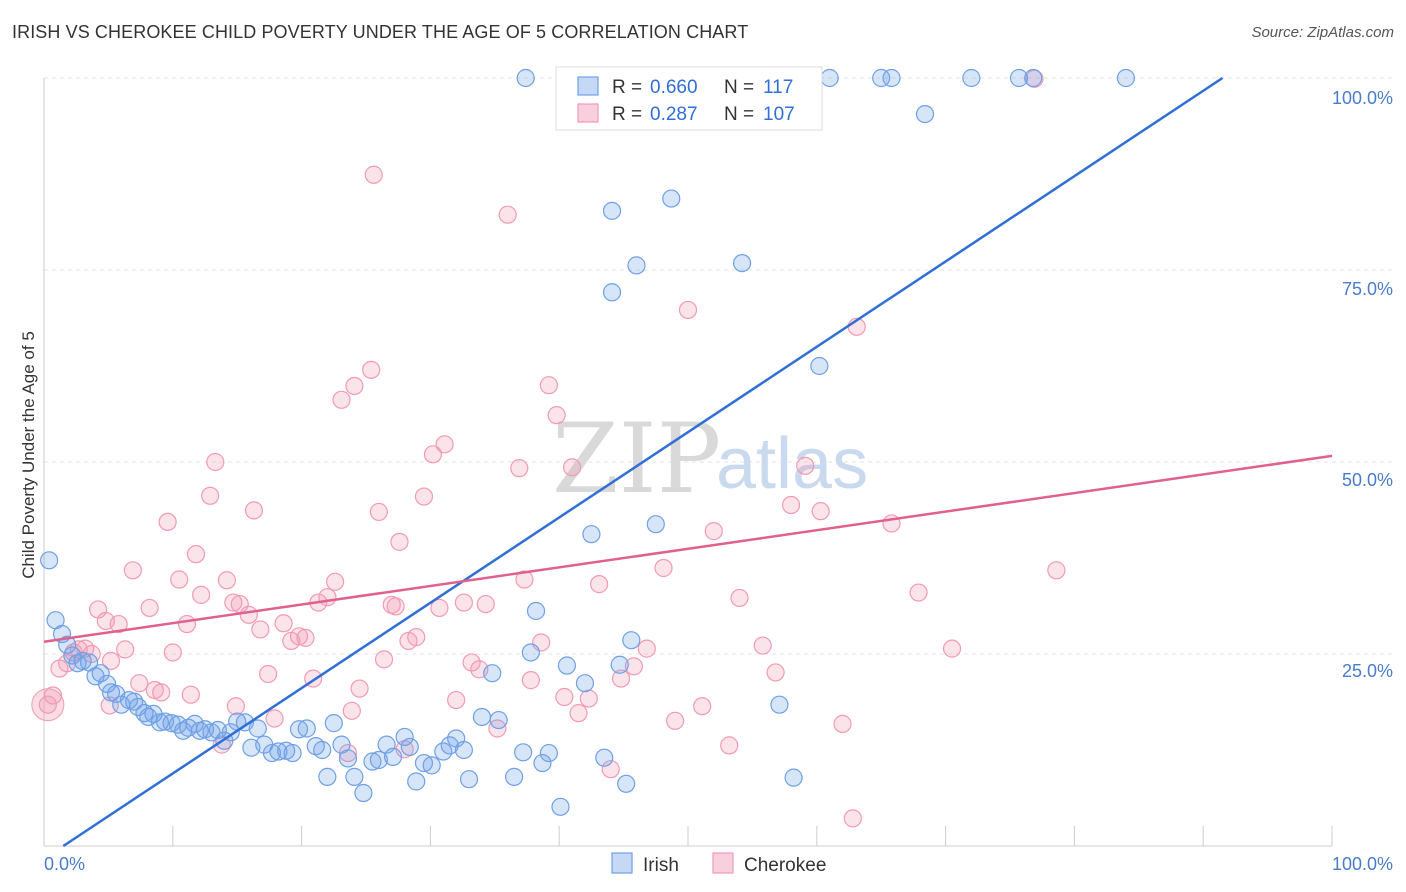 The image size is (1406, 892). Describe the element at coordinates (1367, 289) in the screenshot. I see `y-tick-label-75: 75.0%` at that location.